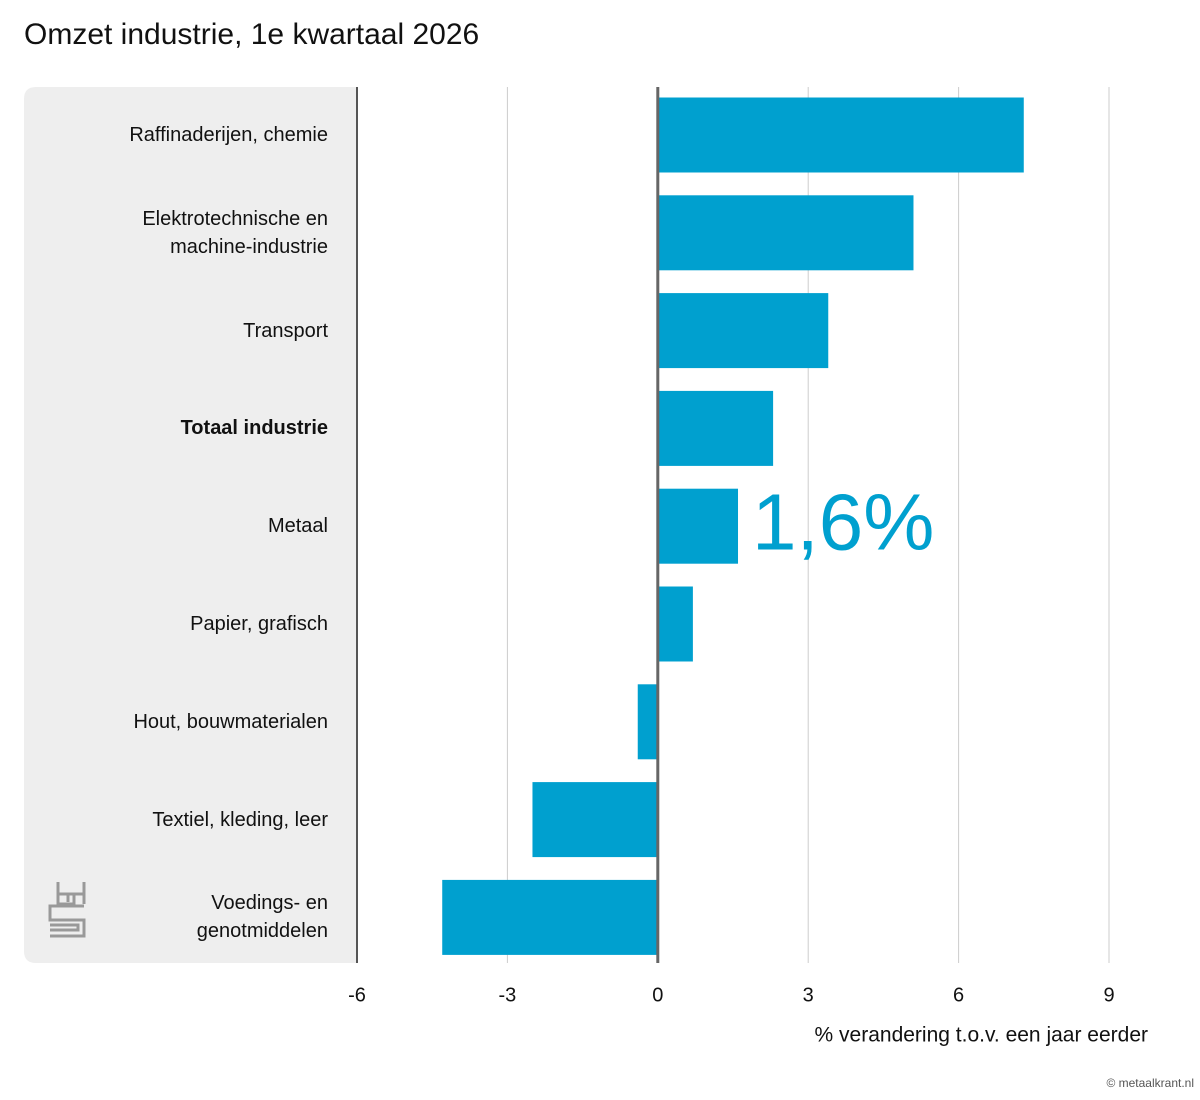 The width and height of the screenshot is (1200, 1100). Describe the element at coordinates (251, 34) in the screenshot. I see `chart-title: Omzet industrie, 1e kwartaal 2026` at that location.